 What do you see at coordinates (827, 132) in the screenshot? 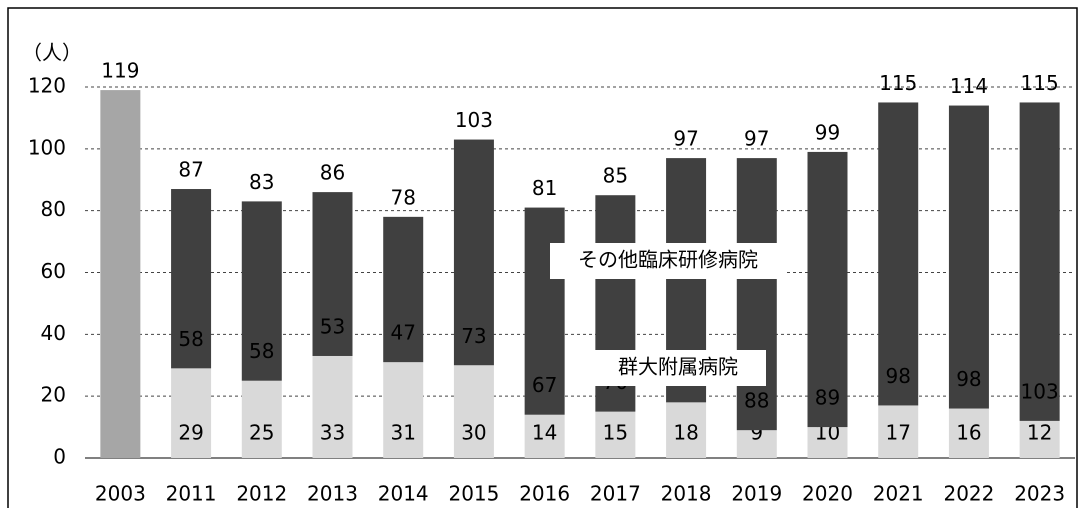
I see `total-label: 99` at bounding box center [827, 132].